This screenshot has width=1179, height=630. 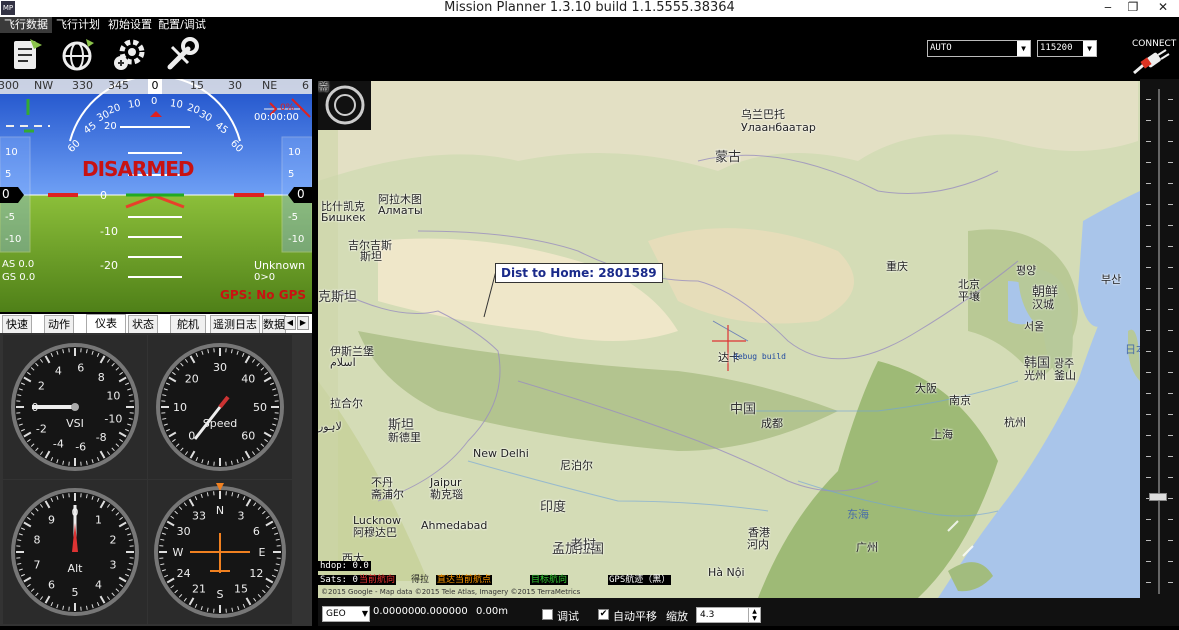 What do you see at coordinates (858, 515) in the screenshot?
I see `map-label: 东海` at bounding box center [858, 515].